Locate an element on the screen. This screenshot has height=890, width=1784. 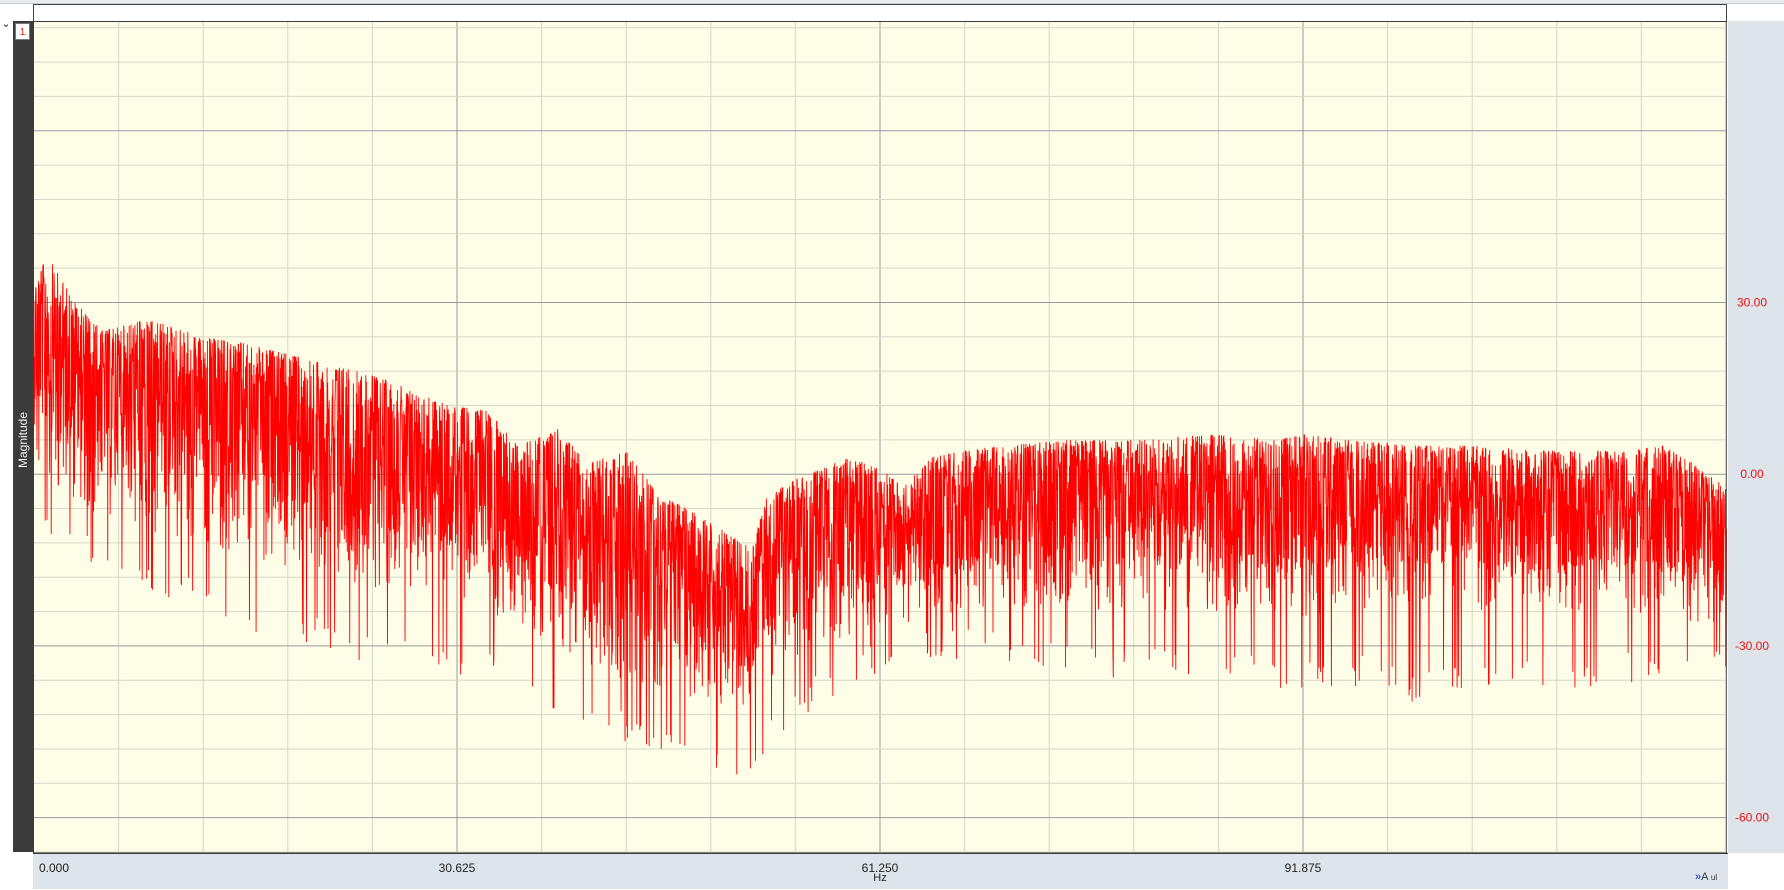
y-axis-label-bar is located at coordinates (23, 436).